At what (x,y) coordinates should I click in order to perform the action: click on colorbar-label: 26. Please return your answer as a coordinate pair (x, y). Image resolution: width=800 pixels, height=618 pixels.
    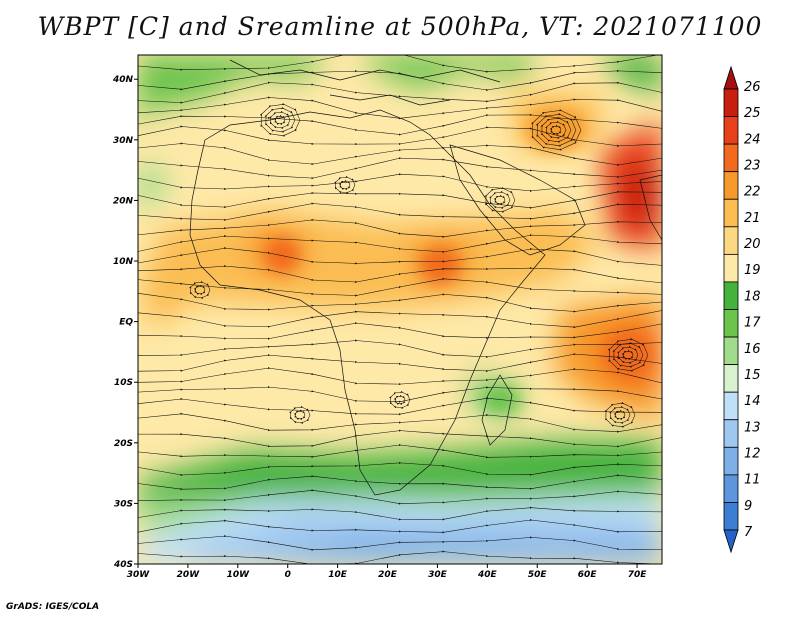
    Looking at the image, I should click on (752, 87).